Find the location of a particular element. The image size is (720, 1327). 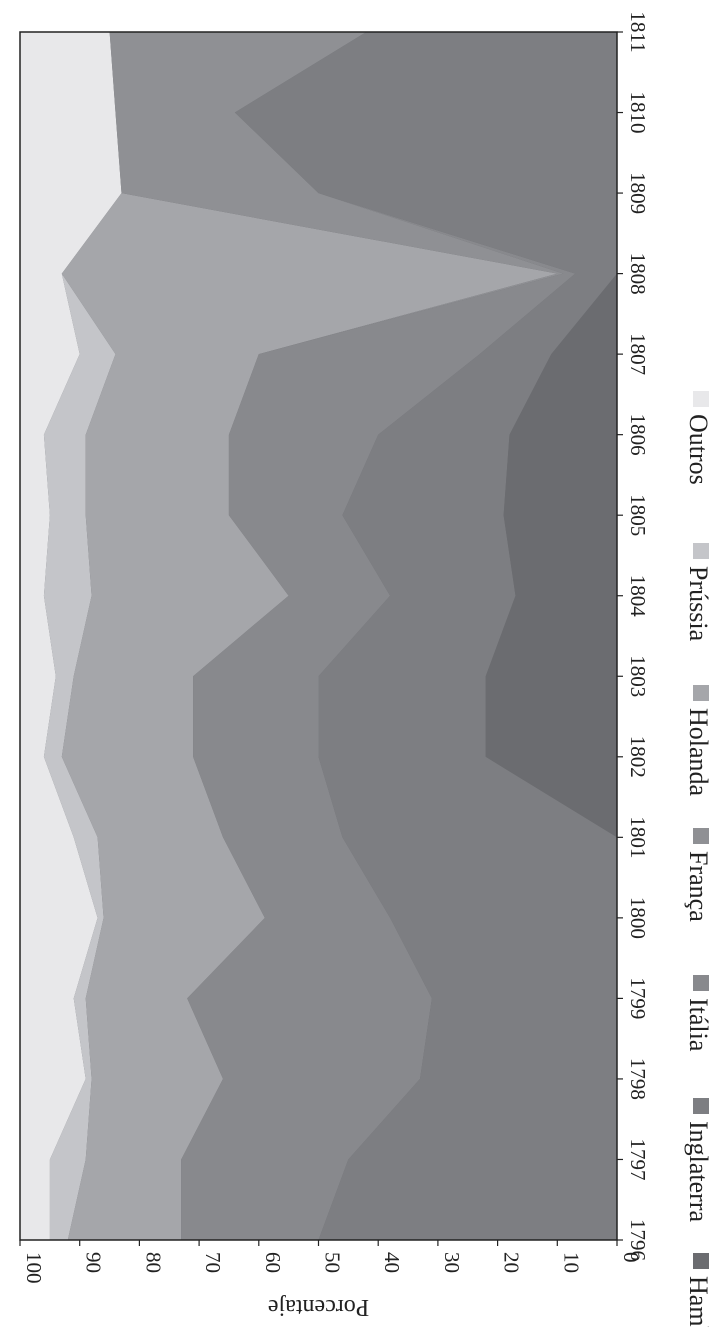

x-tick-label-1797: 1797 is located at coordinates (638, 1159).